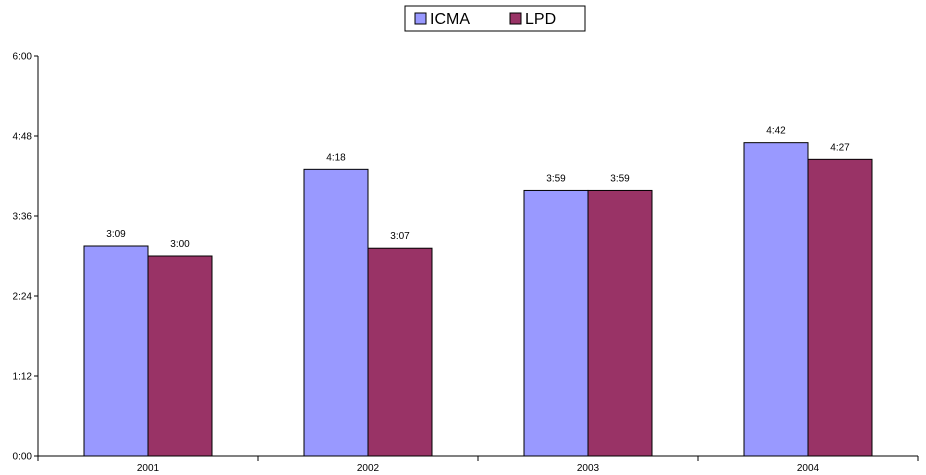 This screenshot has width=926, height=475. What do you see at coordinates (478, 464) in the screenshot?
I see `x-axis: 2001 2002 2003 2004` at bounding box center [478, 464].